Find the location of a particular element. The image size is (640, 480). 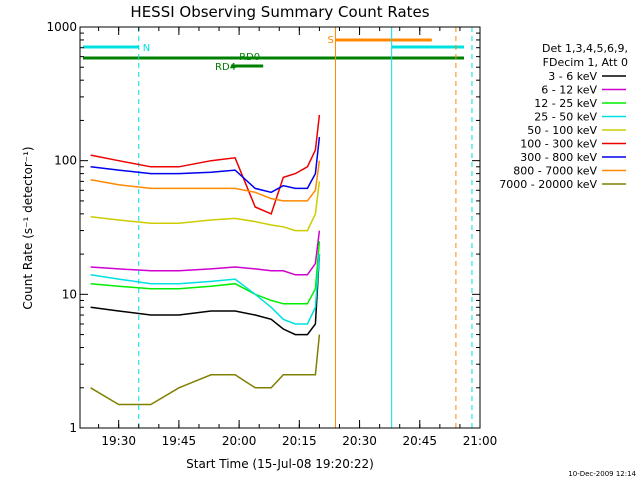

legend-label-4: 50 - 100 keV is located at coordinates (562, 130).